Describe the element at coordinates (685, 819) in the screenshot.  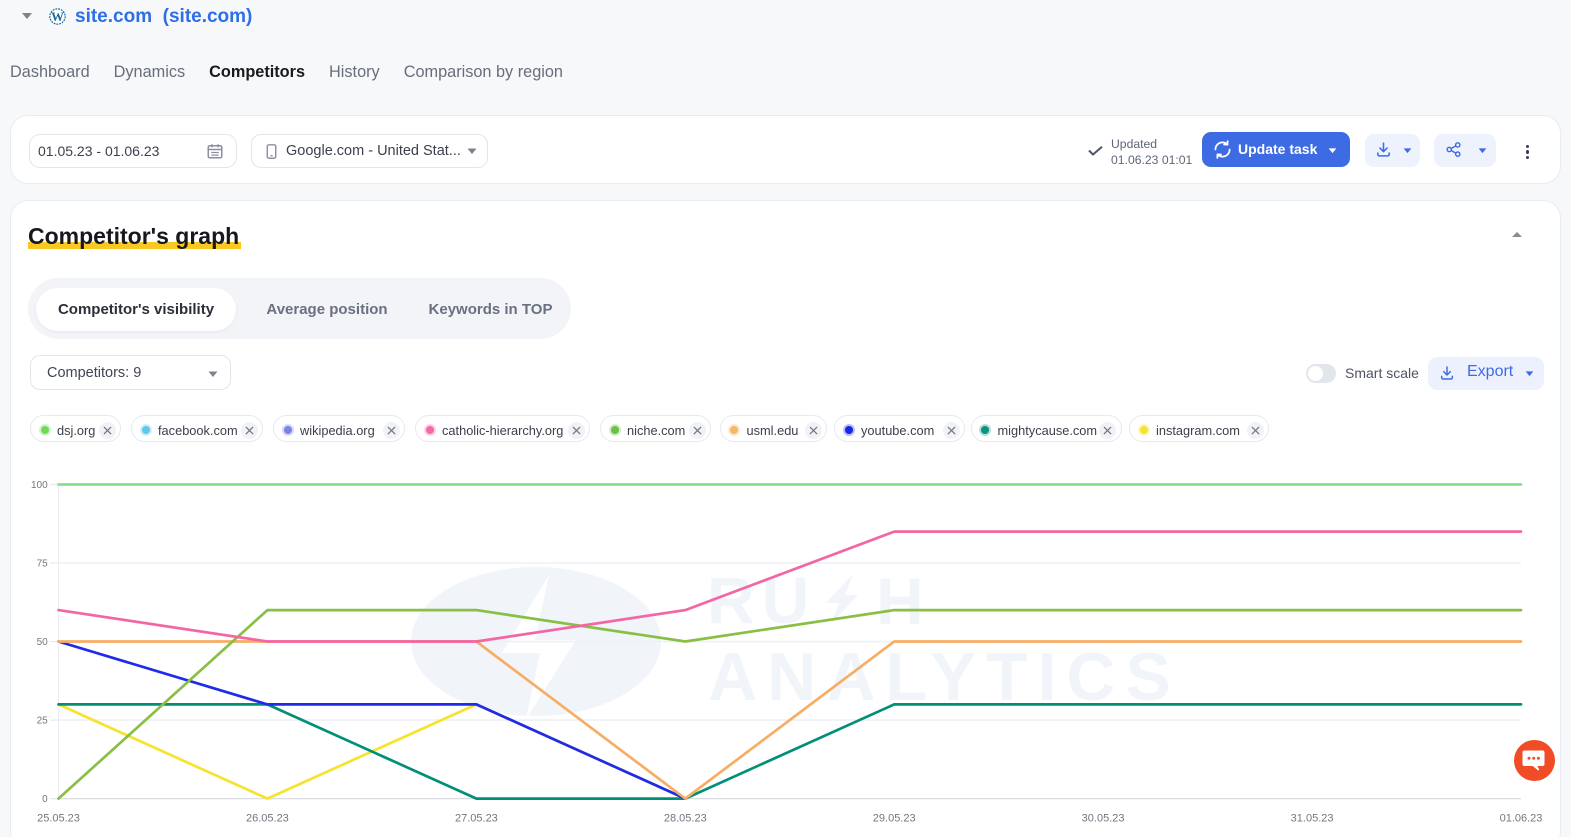
I see `svg-text: 28.05.23` at that location.